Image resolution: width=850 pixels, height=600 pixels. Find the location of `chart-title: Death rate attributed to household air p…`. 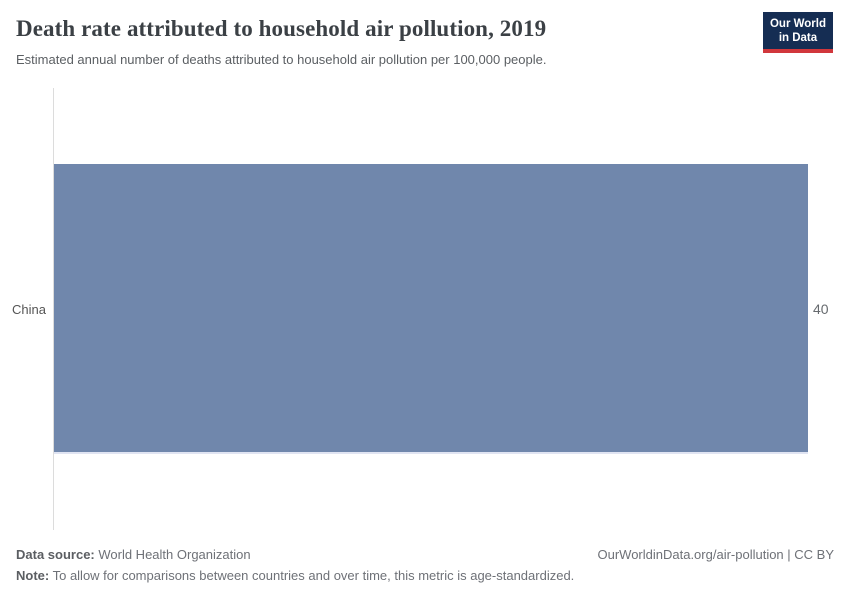

chart-title: Death rate attributed to household air p… is located at coordinates (281, 28).